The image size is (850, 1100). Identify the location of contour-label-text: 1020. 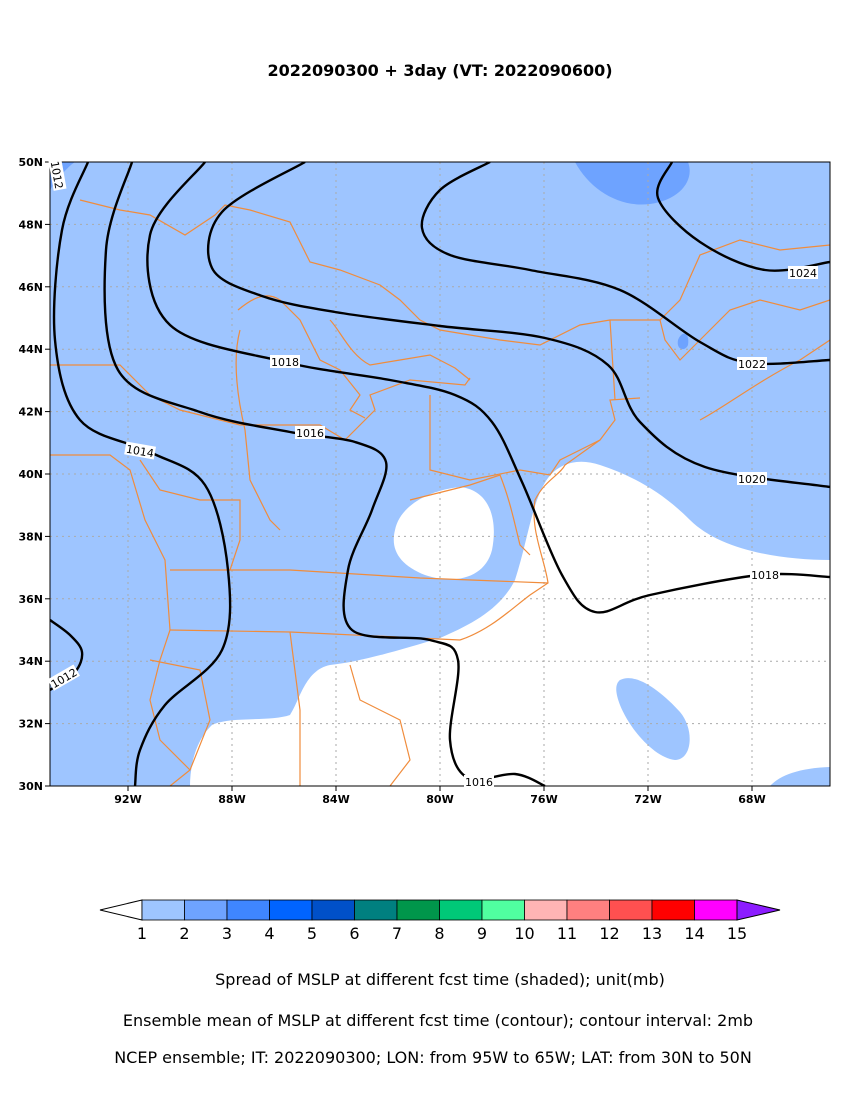
(752, 479).